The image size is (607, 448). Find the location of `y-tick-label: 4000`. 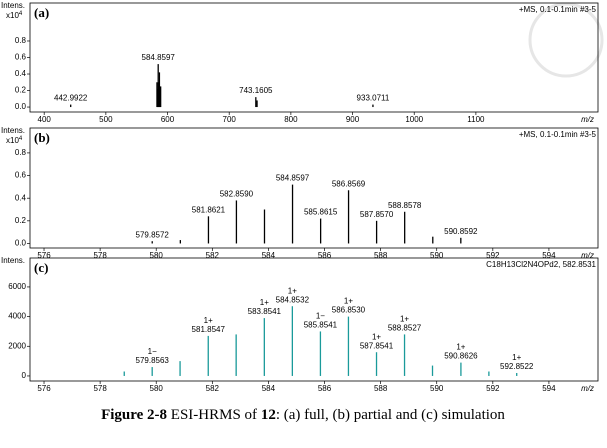

y-tick-label: 4000 is located at coordinates (17, 316).